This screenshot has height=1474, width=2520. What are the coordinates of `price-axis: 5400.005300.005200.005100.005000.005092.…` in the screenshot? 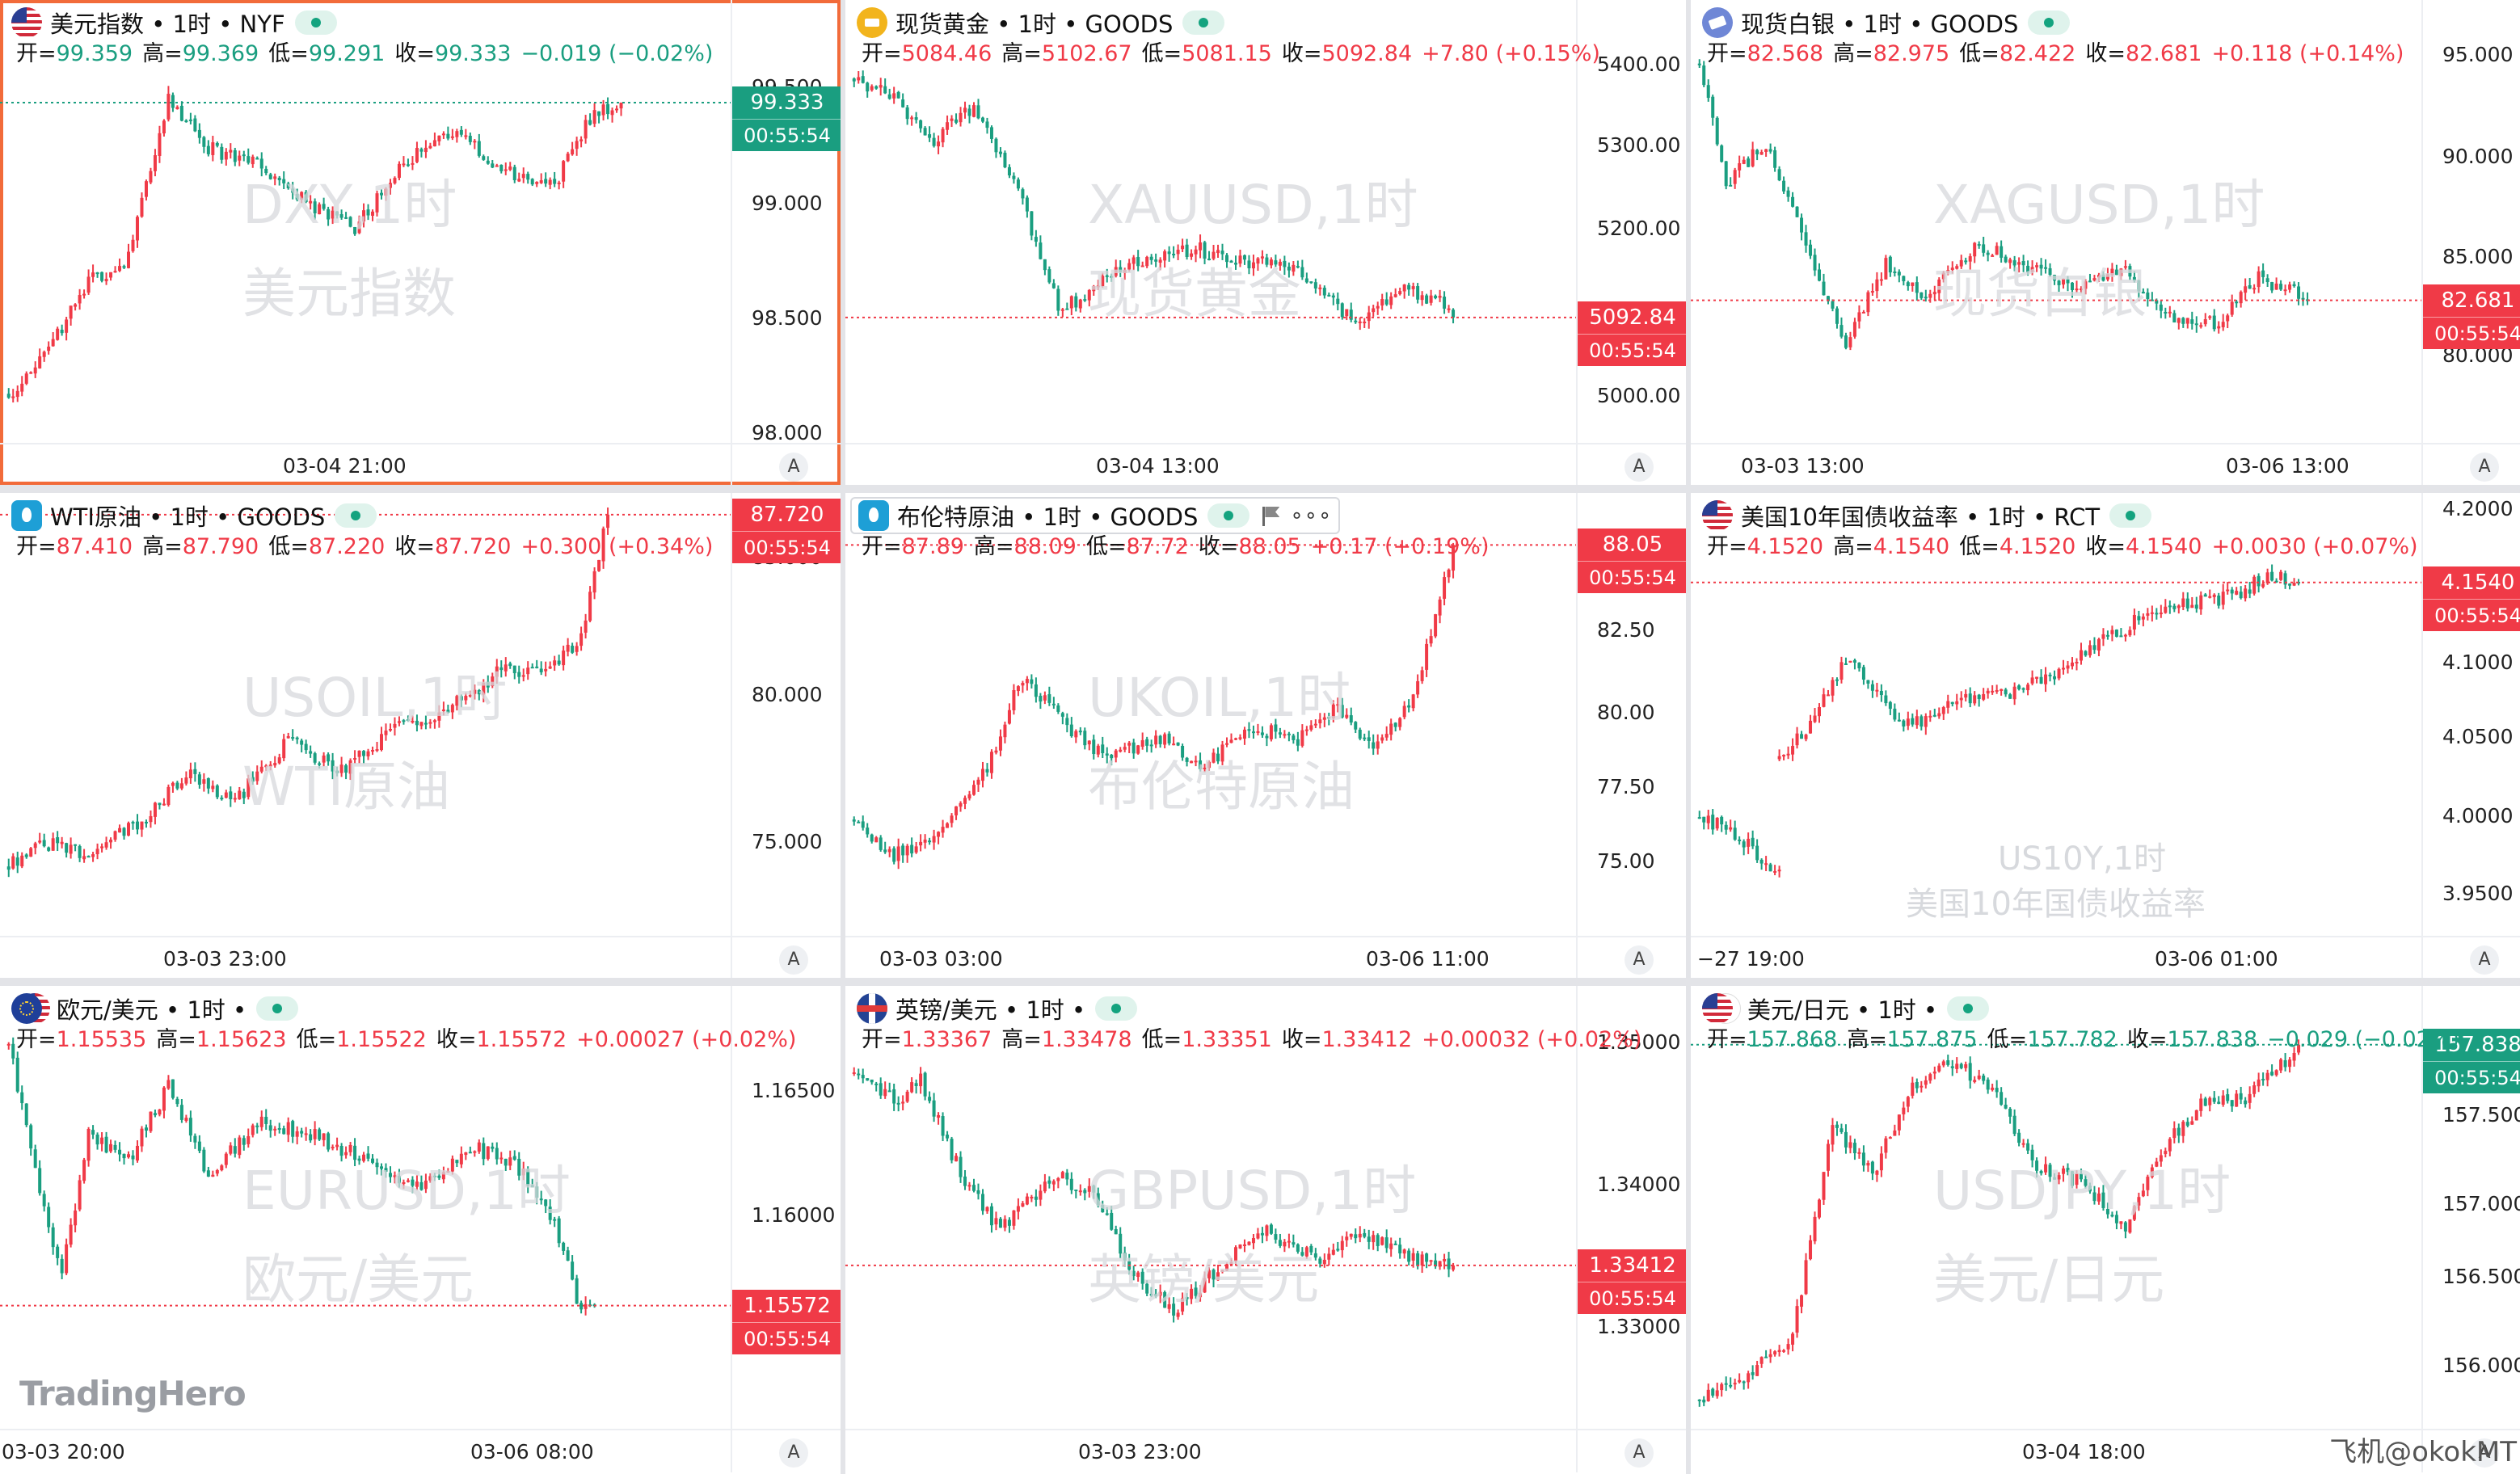 It's located at (1631, 221).